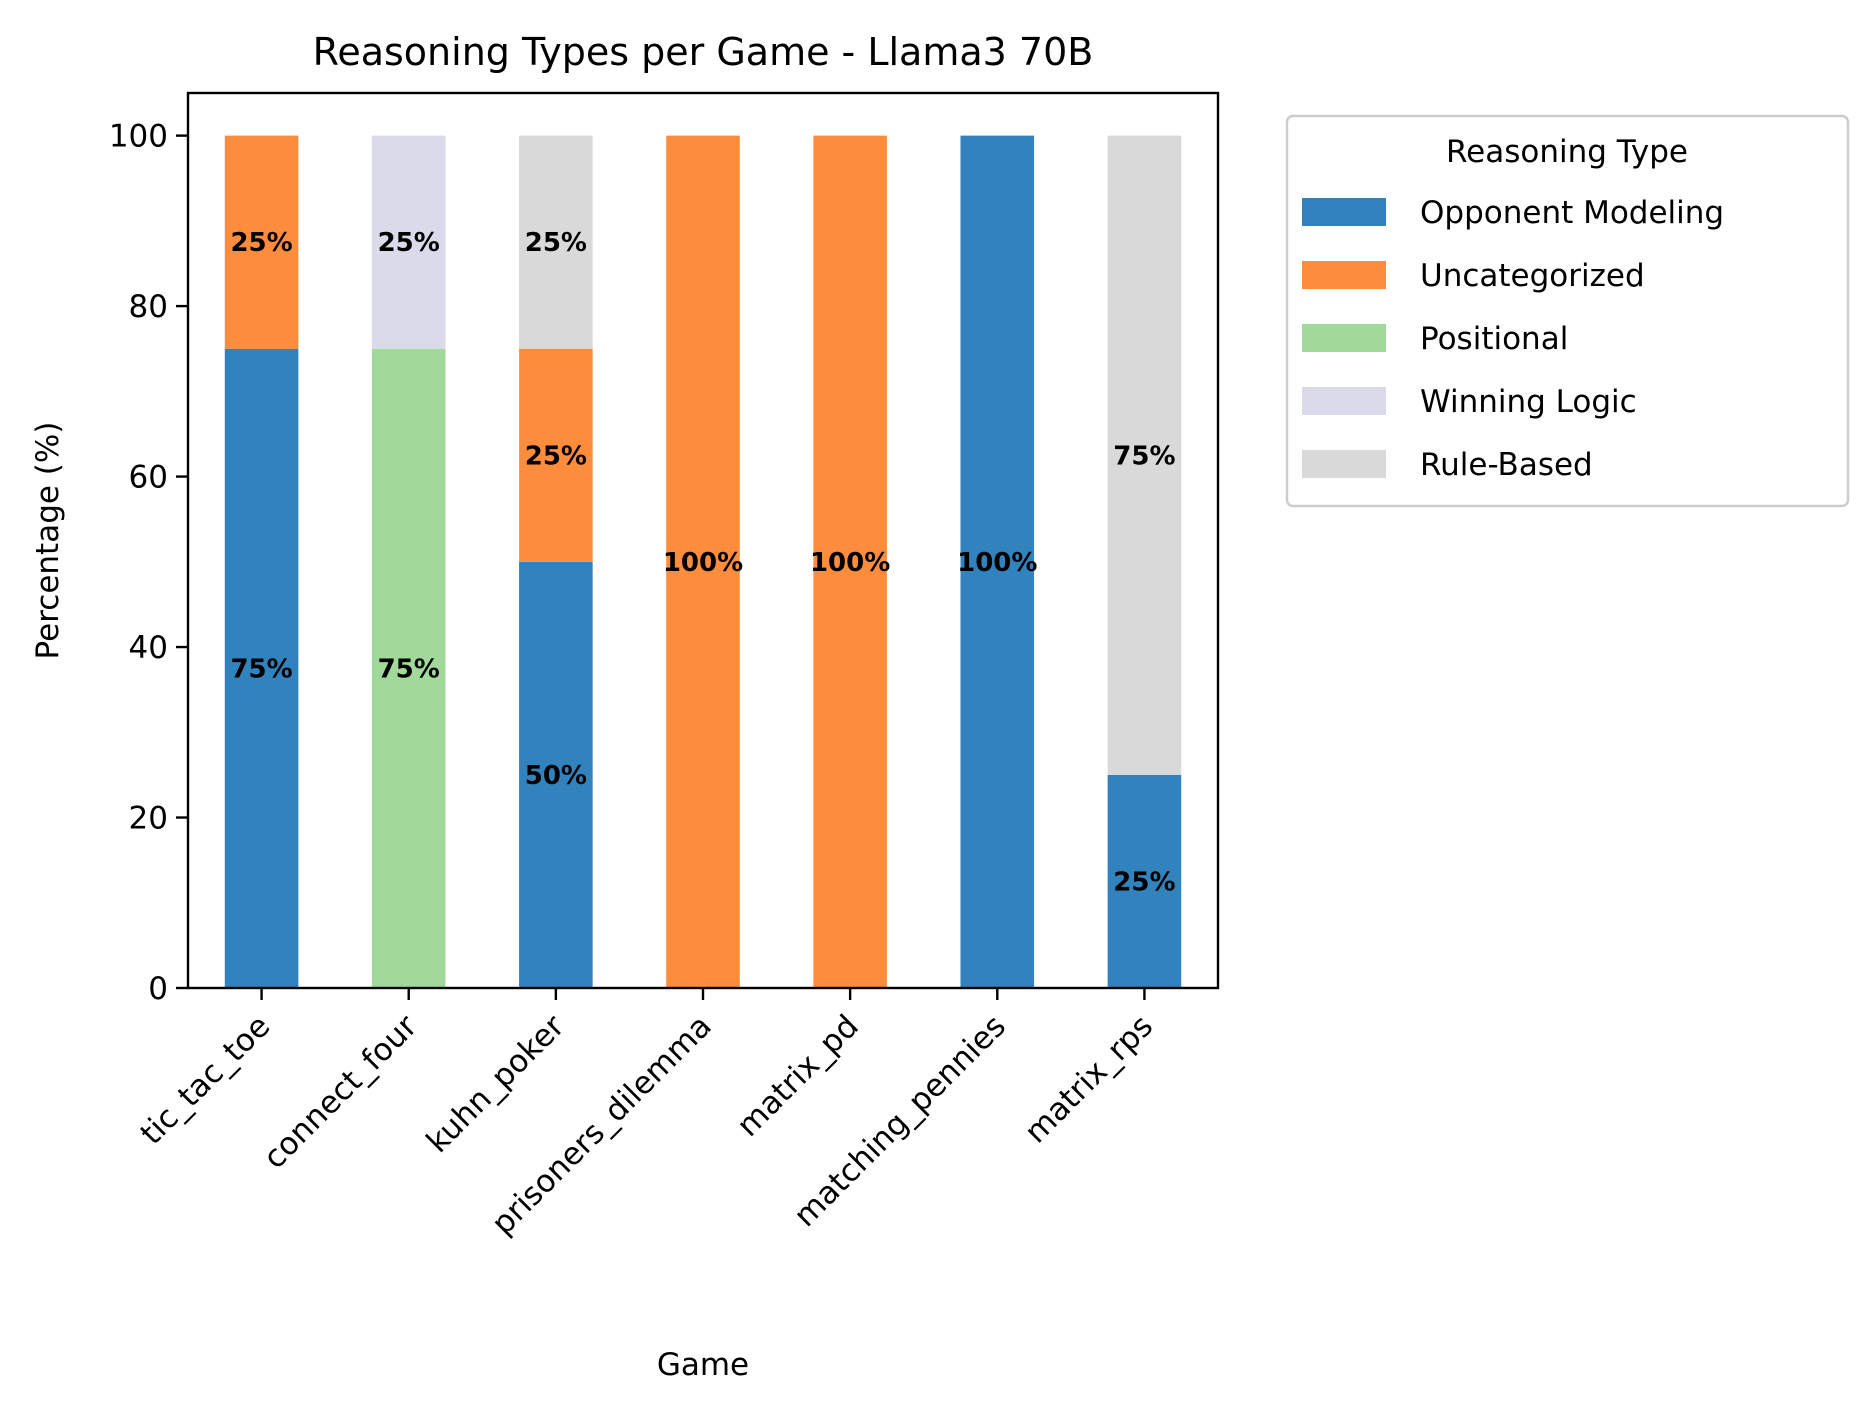  I want to click on y-tick-label: 20, so click(148, 819).